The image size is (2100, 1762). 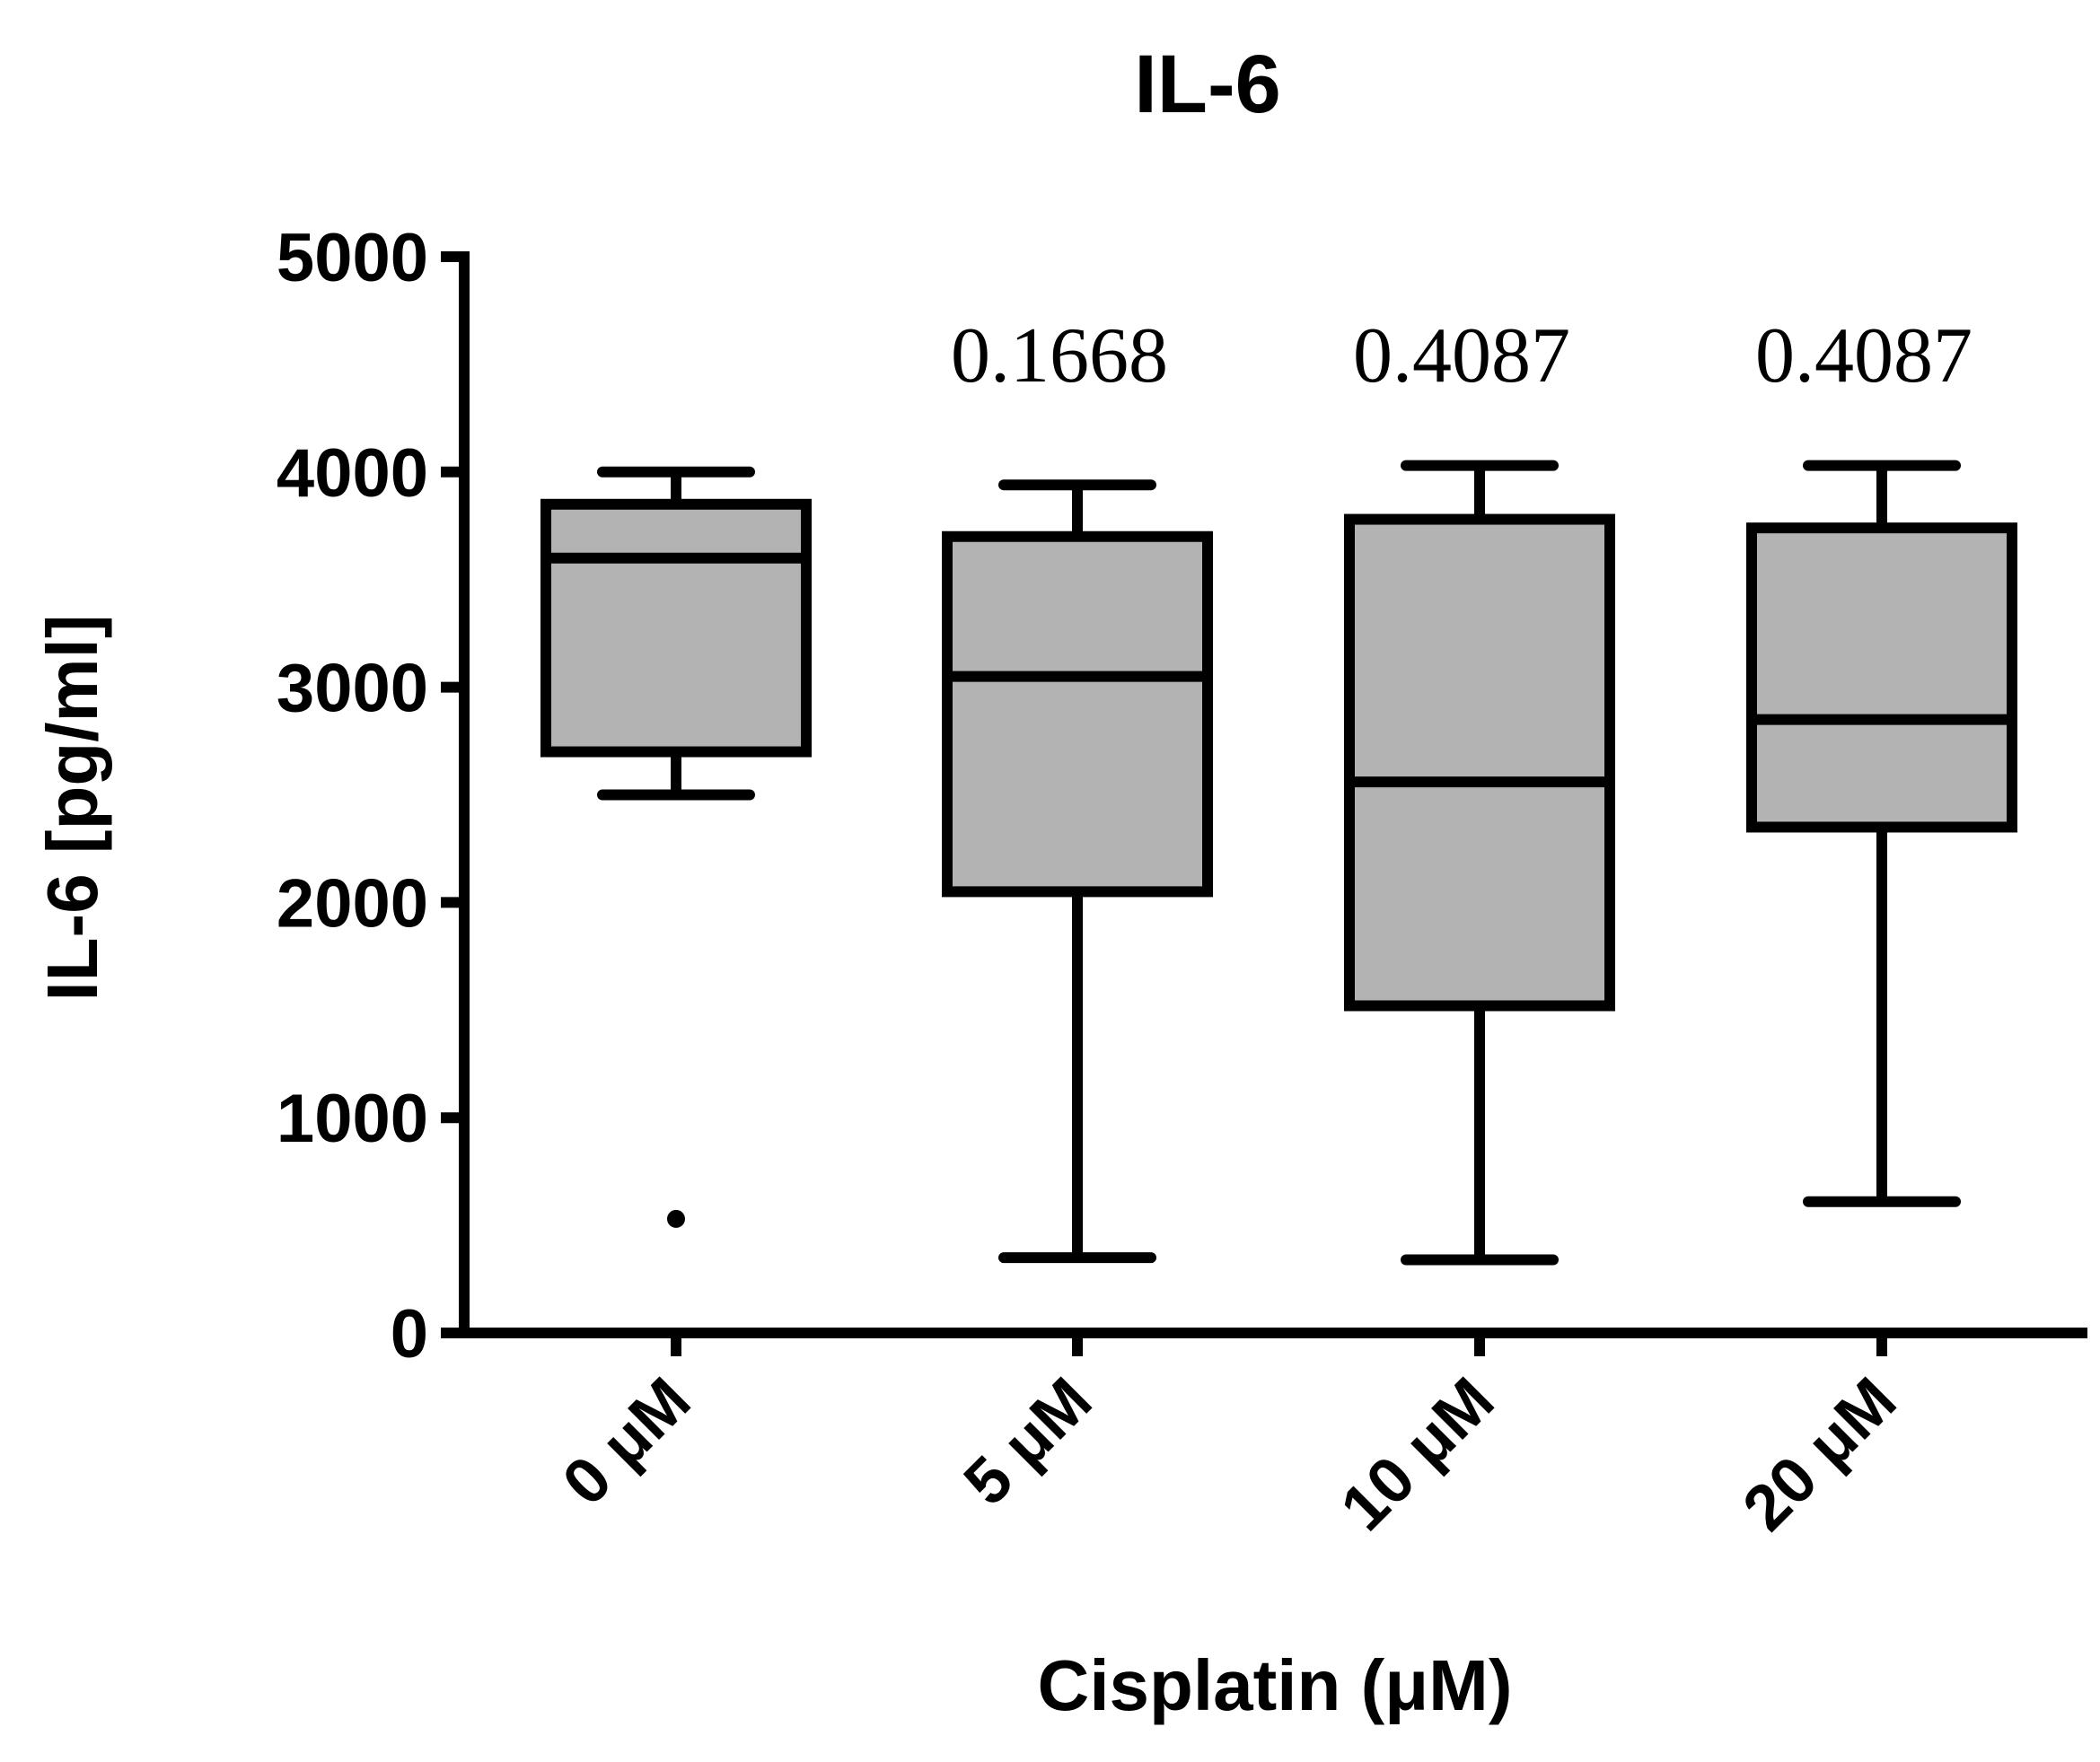 What do you see at coordinates (352, 473) in the screenshot?
I see `y-tick-label: 4000` at bounding box center [352, 473].